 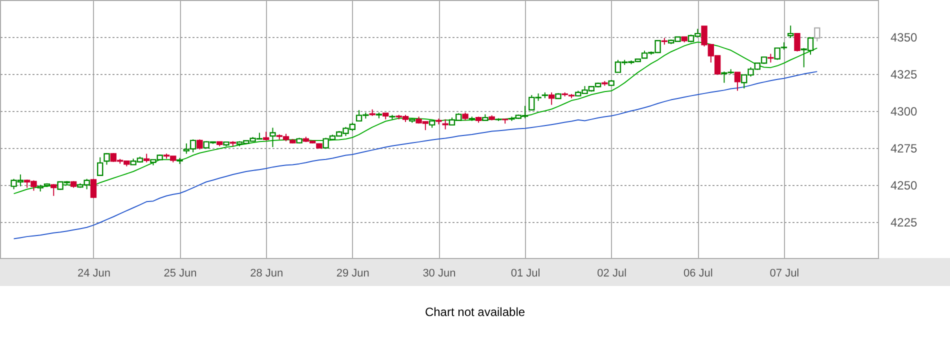 I want to click on x-tick-label: 29 Jun, so click(x=353, y=274).